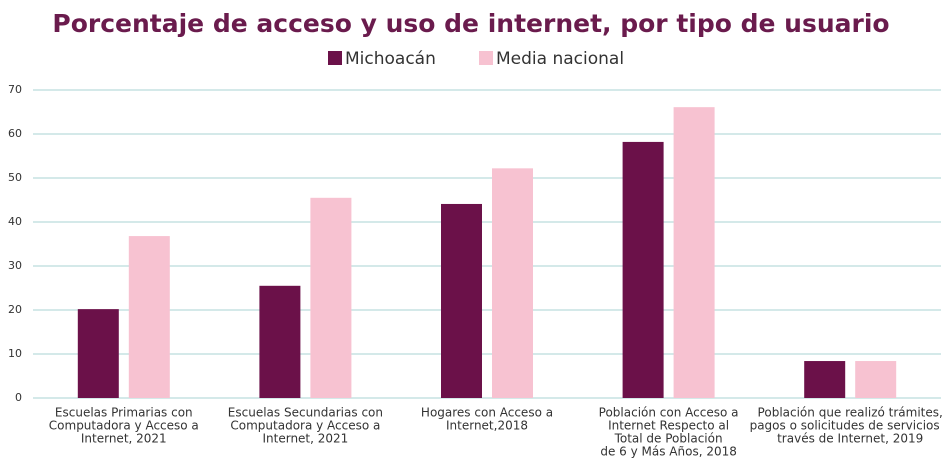 This screenshot has height=469, width=943. I want to click on y-tick-label: 70, so click(15, 89).